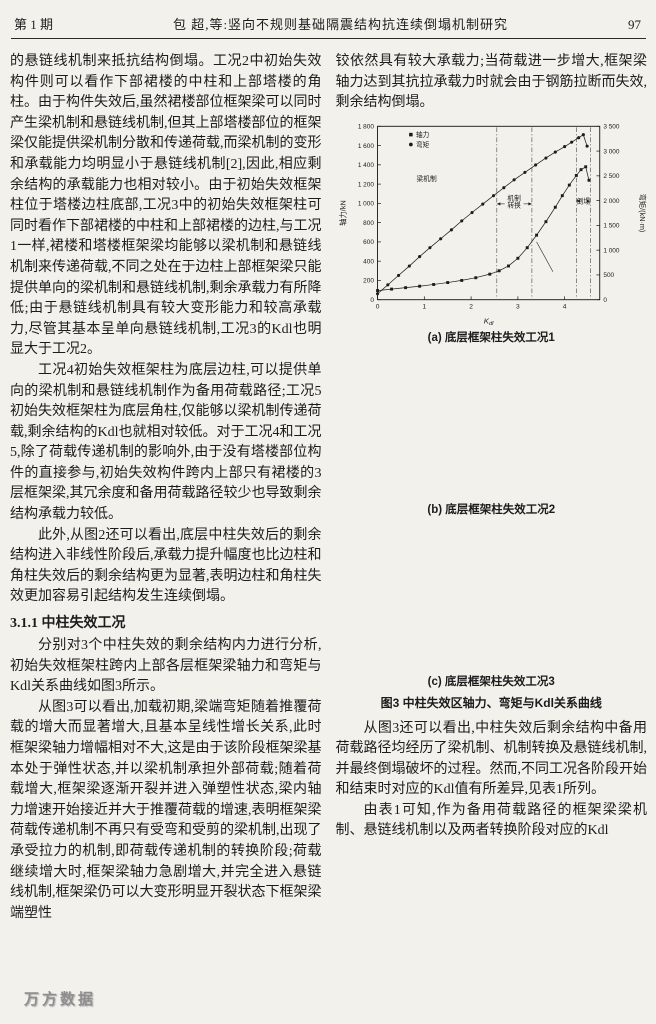  I want to click on svg-text: 4, so click(564, 306).